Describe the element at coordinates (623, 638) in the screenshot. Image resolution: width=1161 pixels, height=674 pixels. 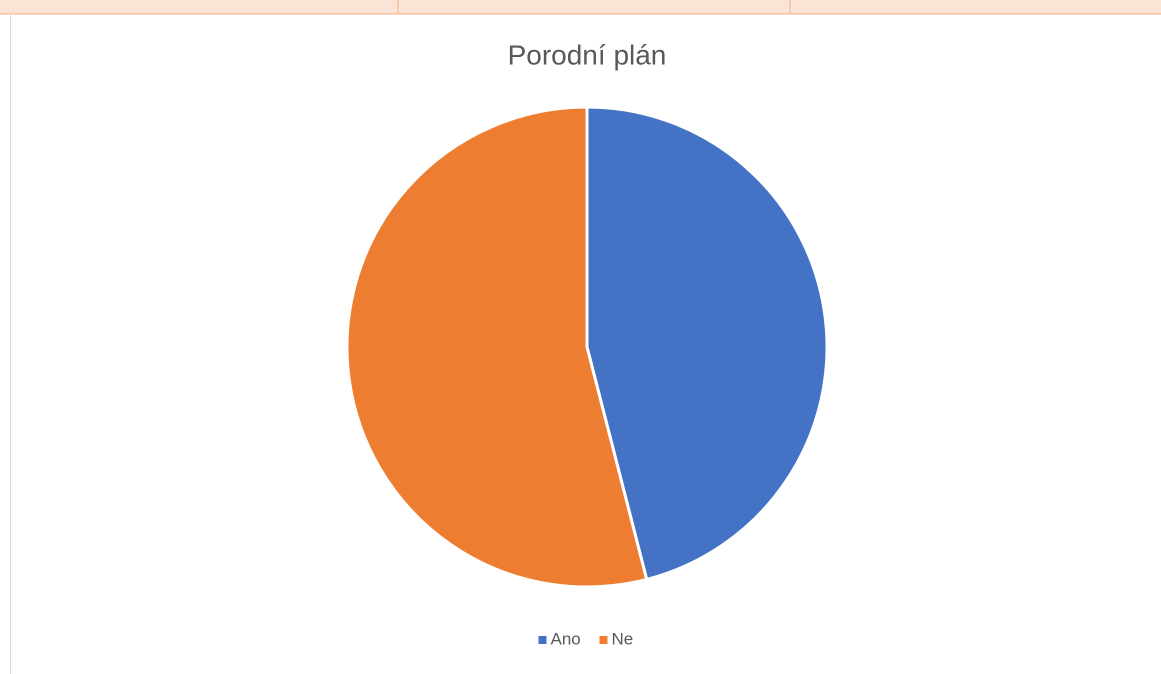
I see `legend-label: Ne` at that location.